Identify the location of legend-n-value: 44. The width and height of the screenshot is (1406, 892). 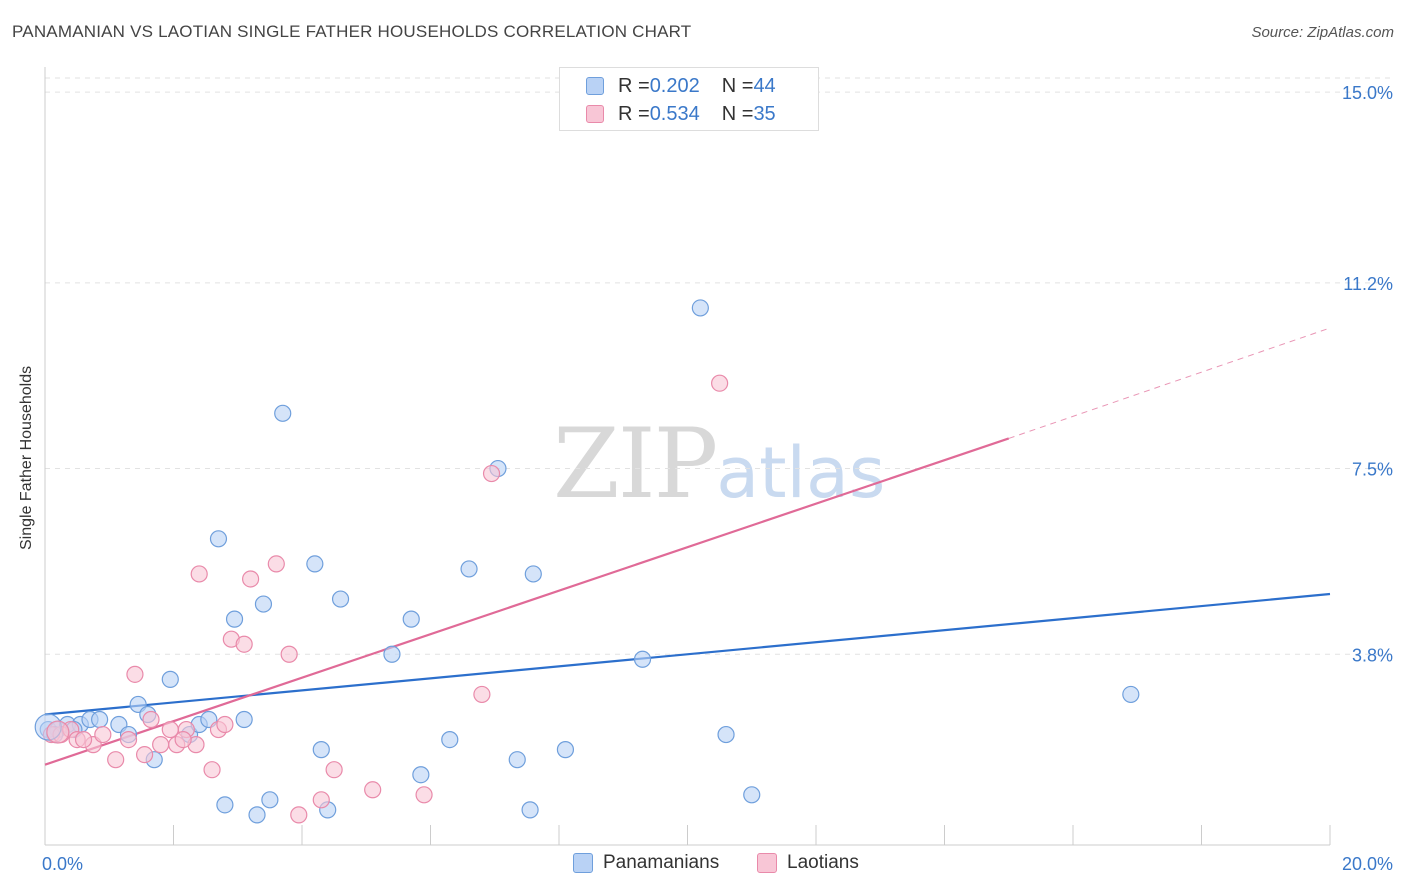
(764, 85).